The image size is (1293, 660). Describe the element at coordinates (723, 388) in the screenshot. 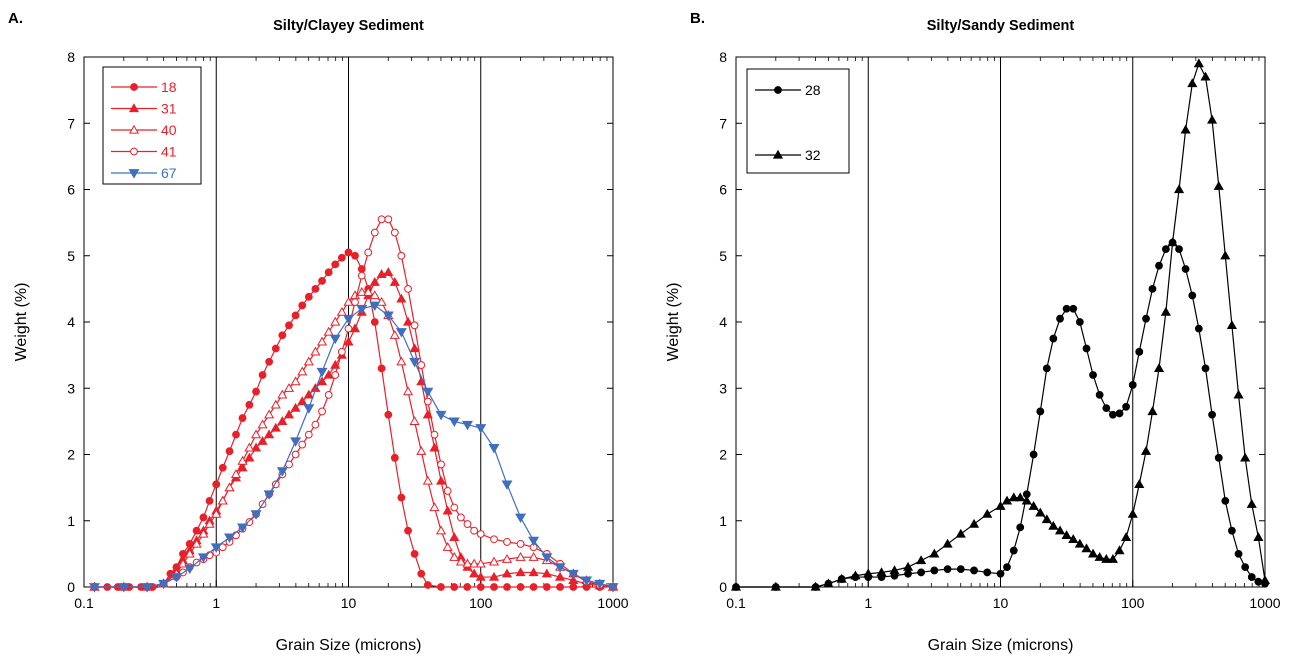

I see `y-tick-label: 3` at that location.